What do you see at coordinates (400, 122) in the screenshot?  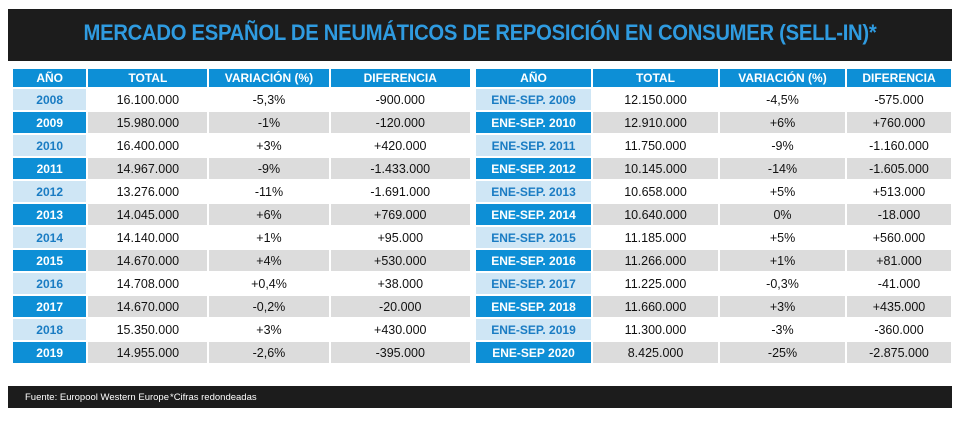 I see `difference-cell: -120.000` at bounding box center [400, 122].